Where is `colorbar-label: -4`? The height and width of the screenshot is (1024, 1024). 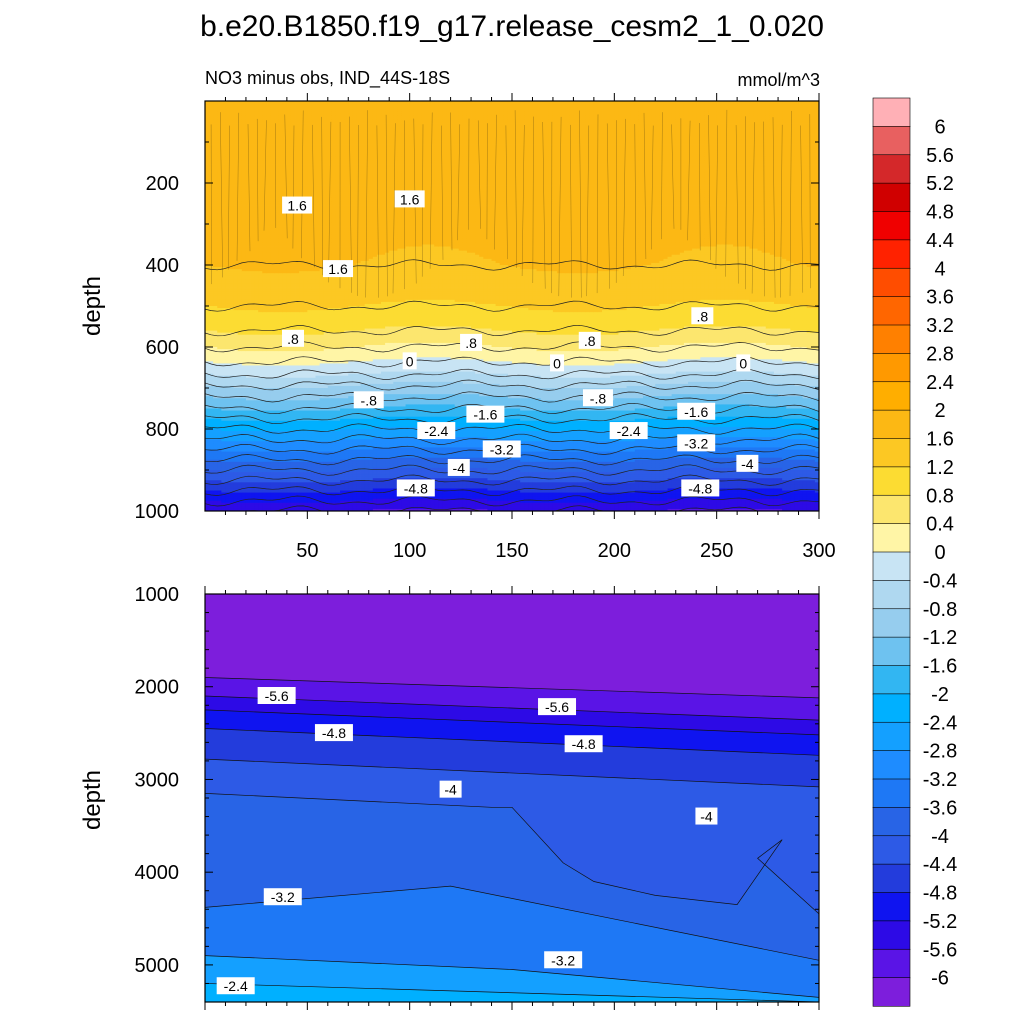 colorbar-label: -4 is located at coordinates (940, 837).